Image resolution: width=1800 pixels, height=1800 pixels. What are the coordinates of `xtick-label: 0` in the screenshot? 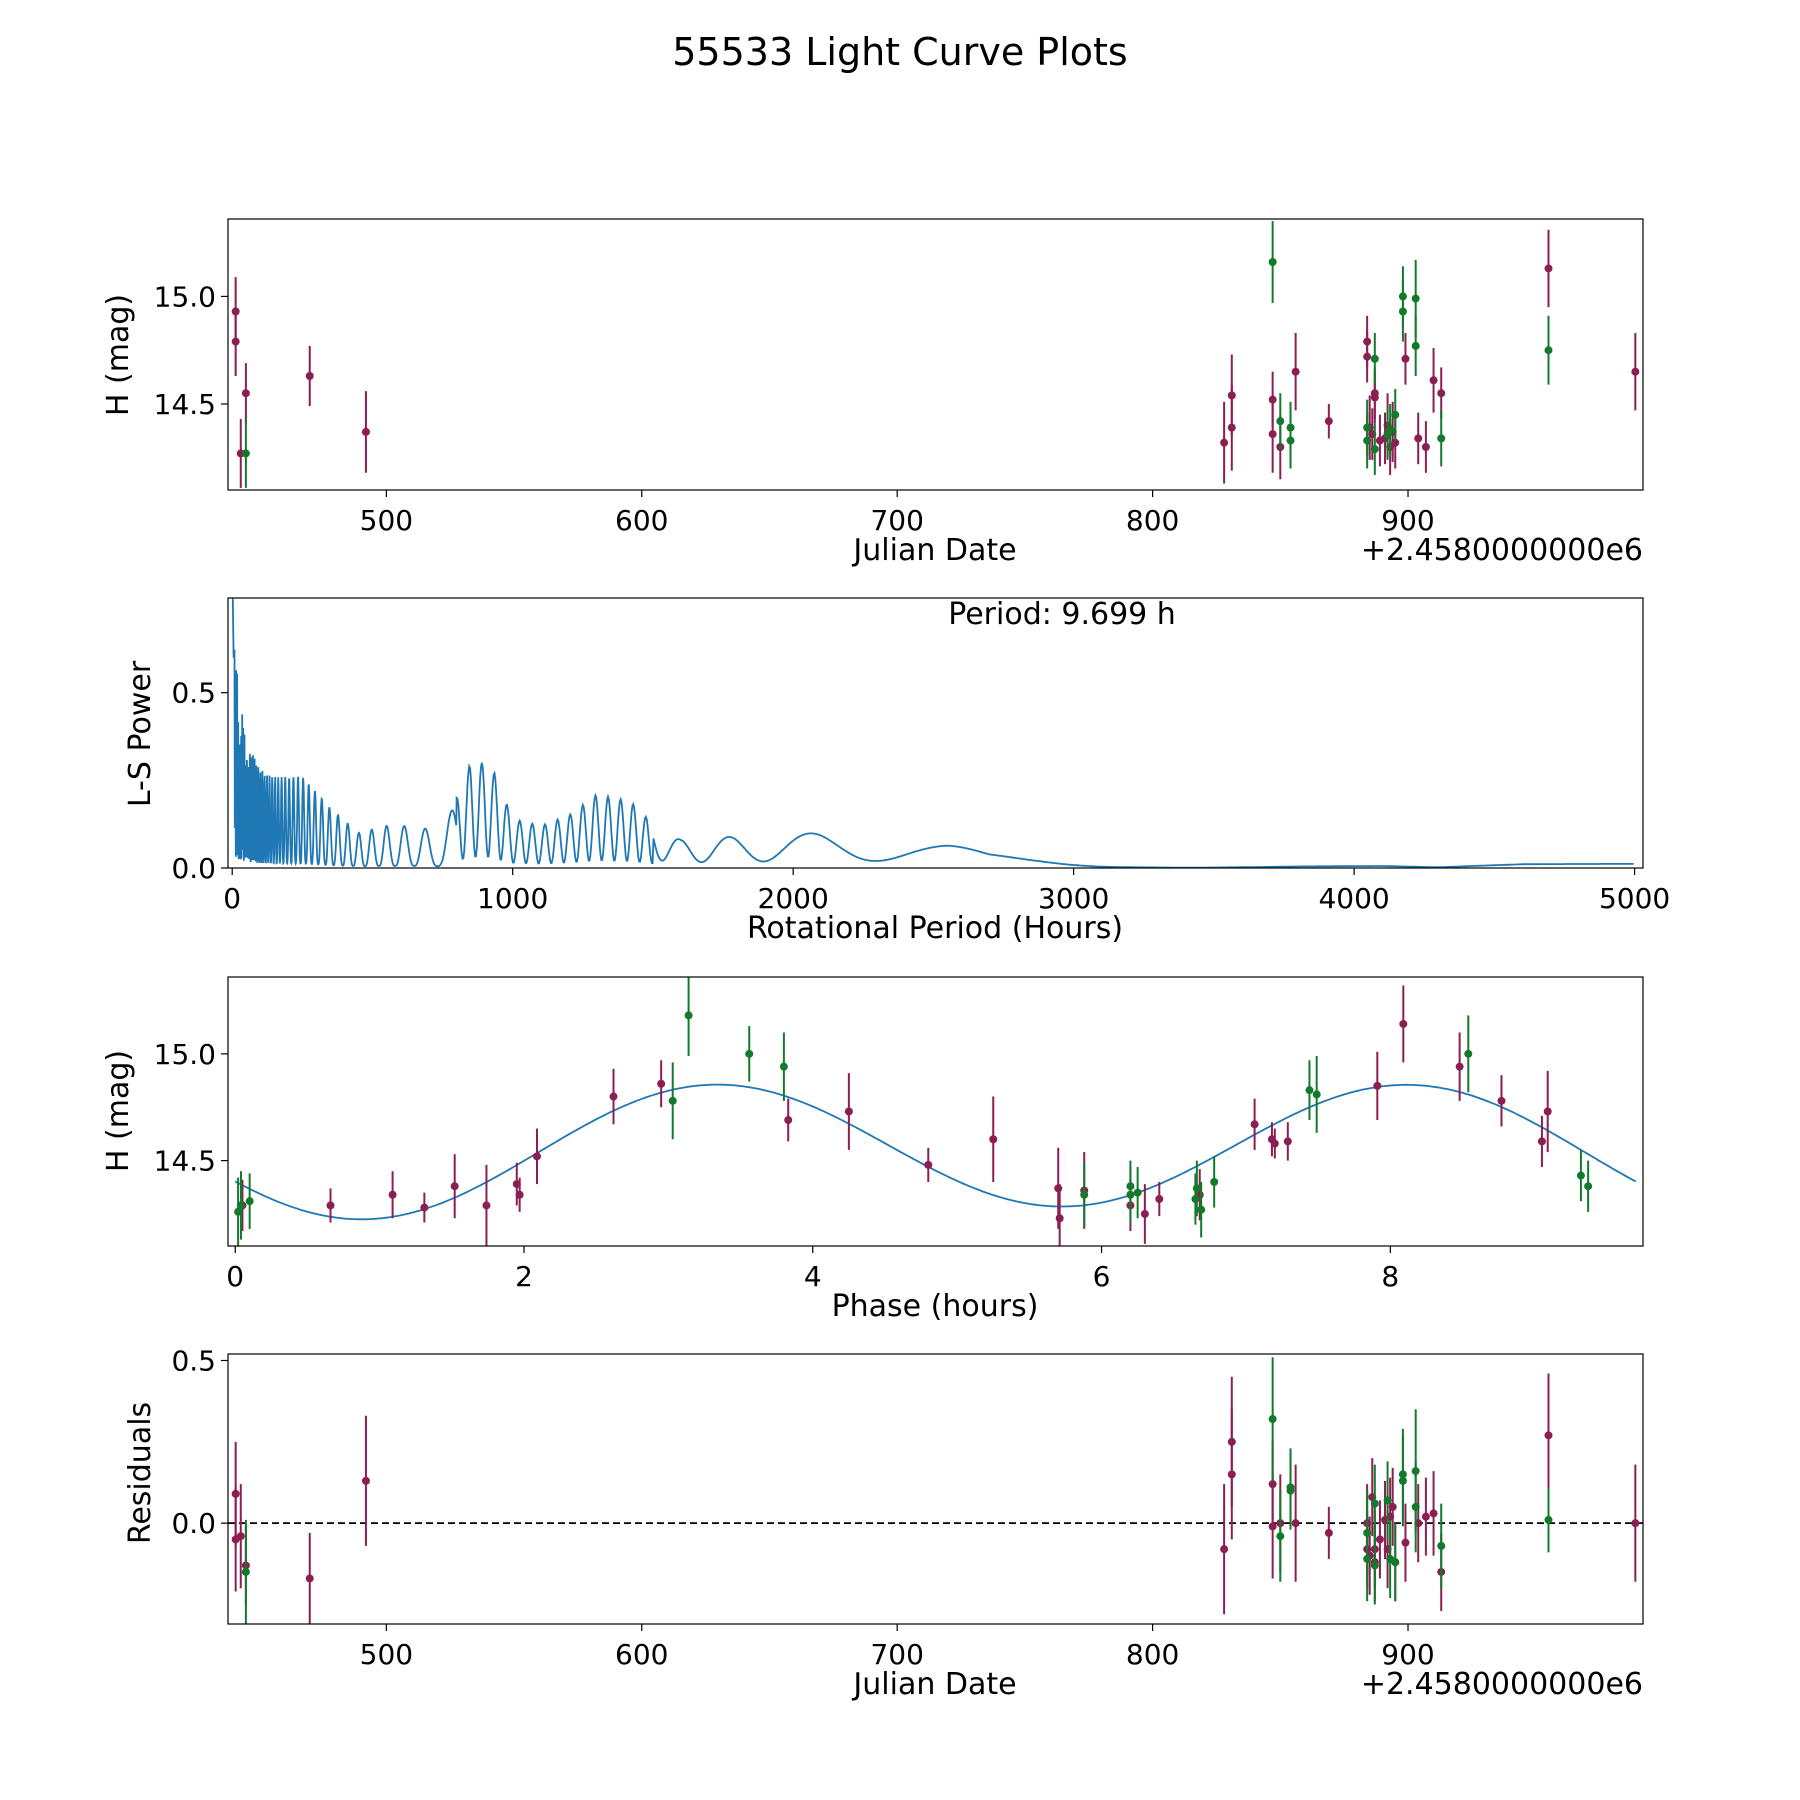 It's located at (232, 898).